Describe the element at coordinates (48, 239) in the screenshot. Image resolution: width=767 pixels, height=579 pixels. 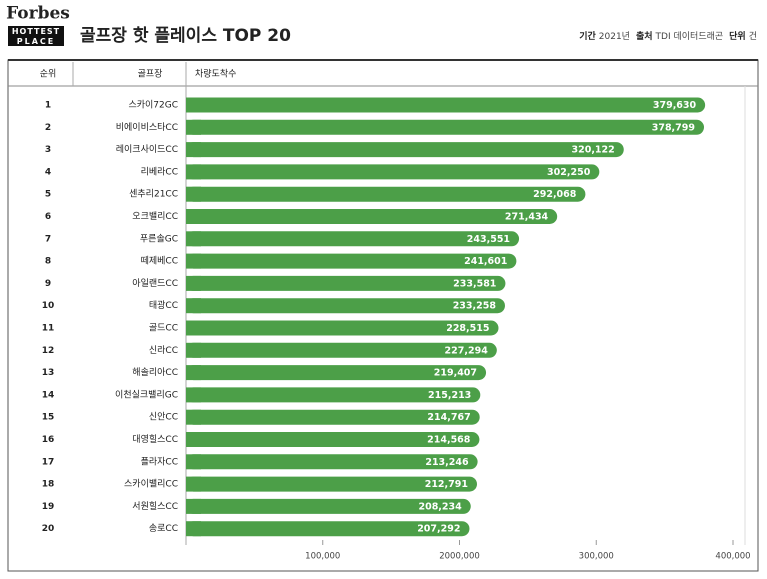
I see `rank: 7` at that location.